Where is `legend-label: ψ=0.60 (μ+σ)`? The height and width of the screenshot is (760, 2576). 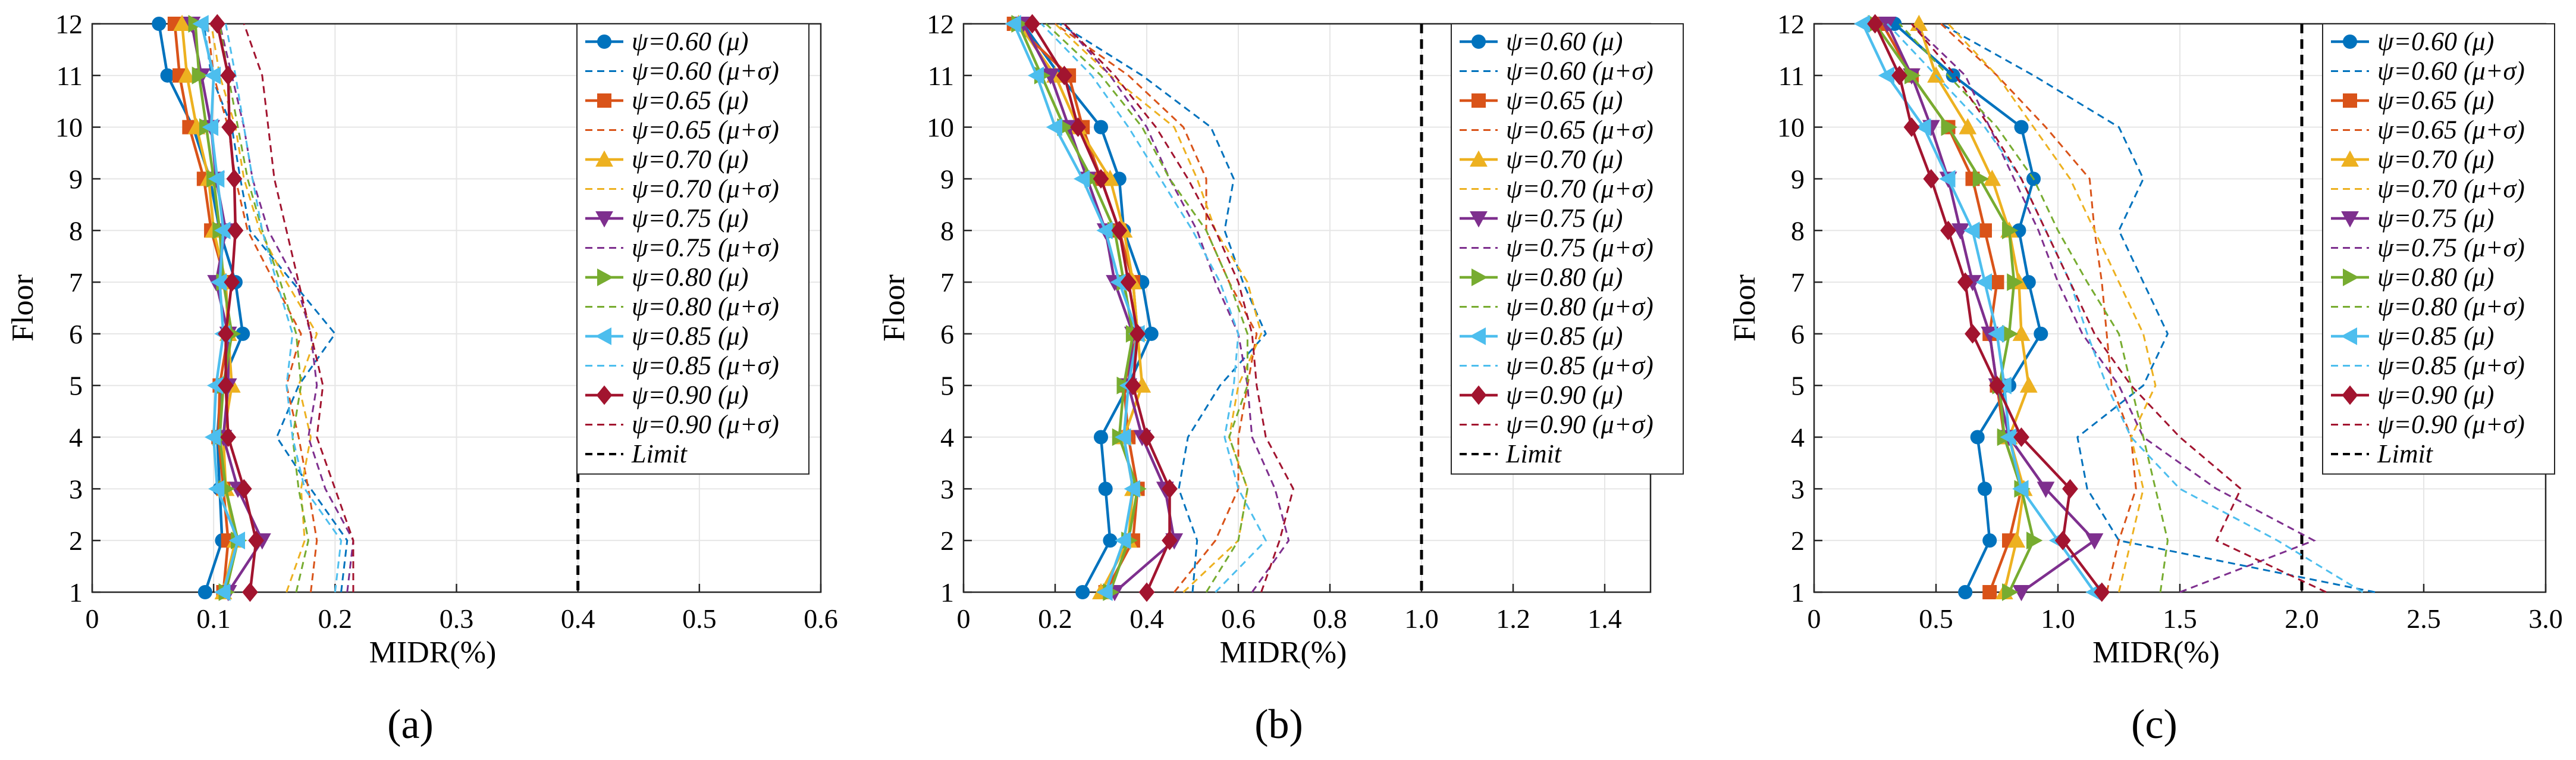 legend-label: ψ=0.60 (μ+σ) is located at coordinates (705, 71).